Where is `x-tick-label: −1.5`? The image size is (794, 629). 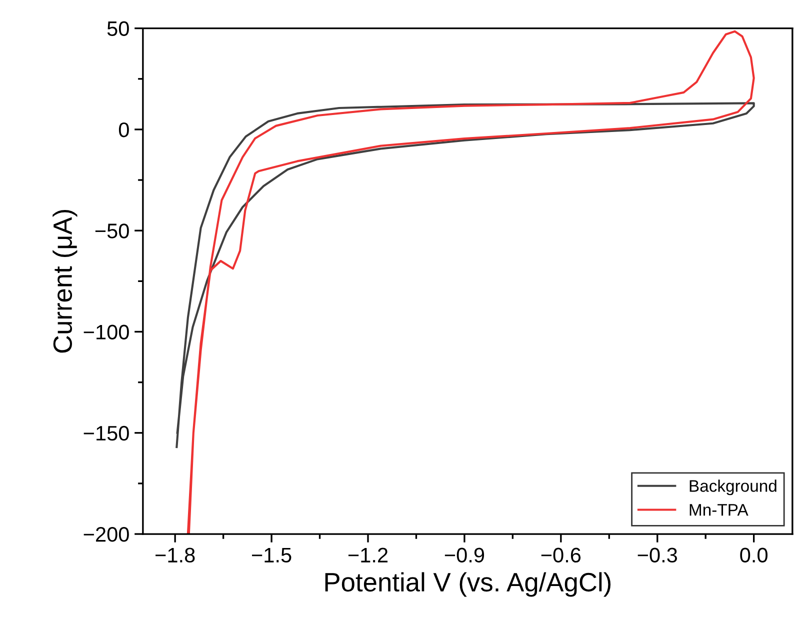
x-tick-label: −1.5 is located at coordinates (272, 555).